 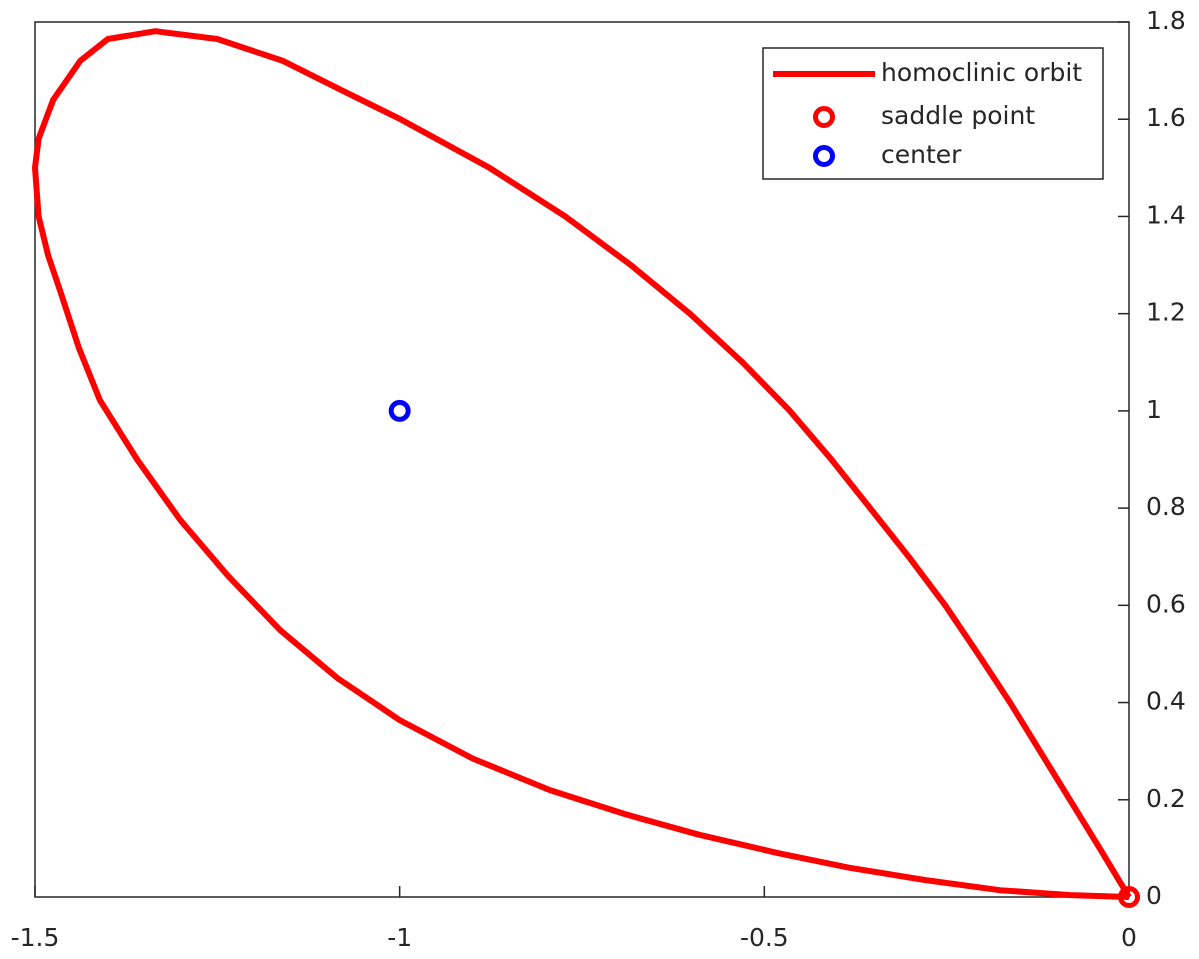 I want to click on y-tick-label: 1.4, so click(x=1166, y=214).